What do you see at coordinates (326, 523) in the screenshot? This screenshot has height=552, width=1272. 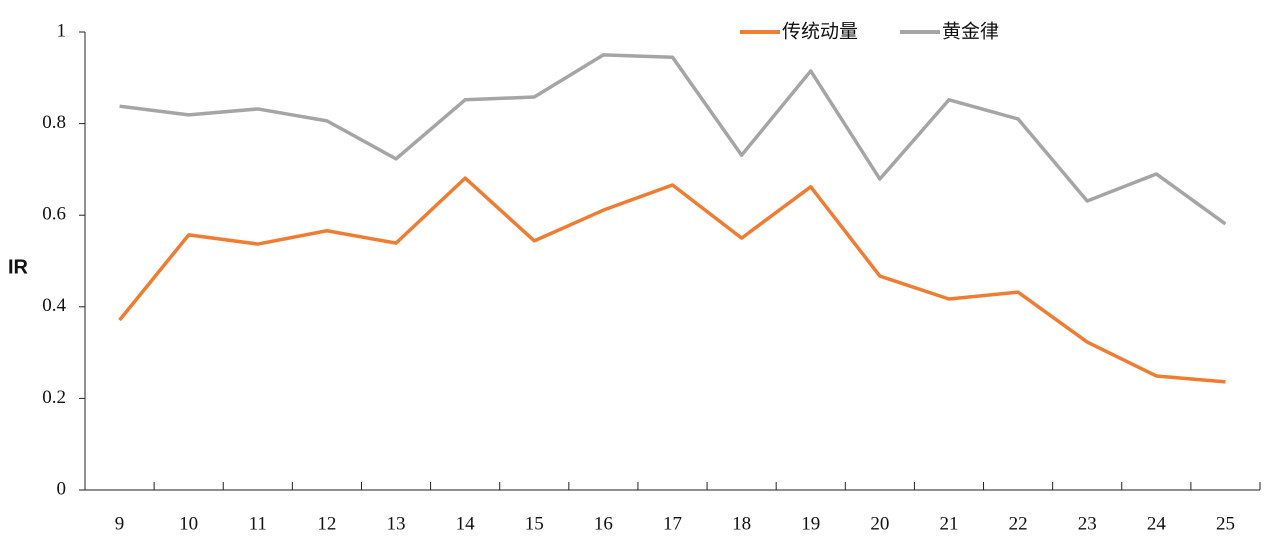 I see `x-tick-label: 12` at bounding box center [326, 523].